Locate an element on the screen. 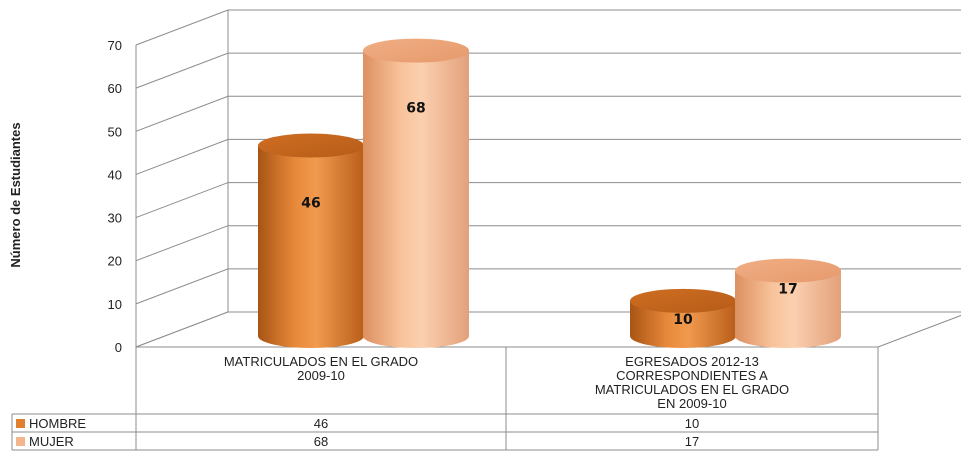 This screenshot has height=458, width=961. table-value: 68 is located at coordinates (321, 441).